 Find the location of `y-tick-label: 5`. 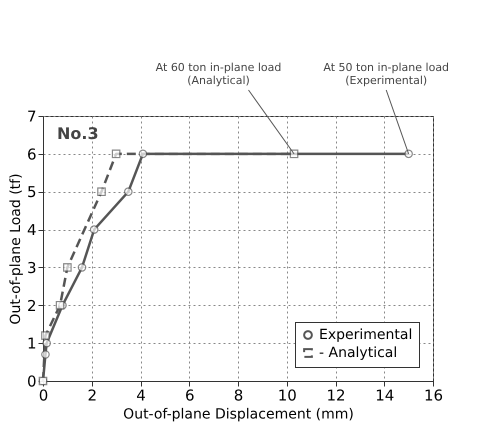

y-tick-label: 5 is located at coordinates (31, 192).